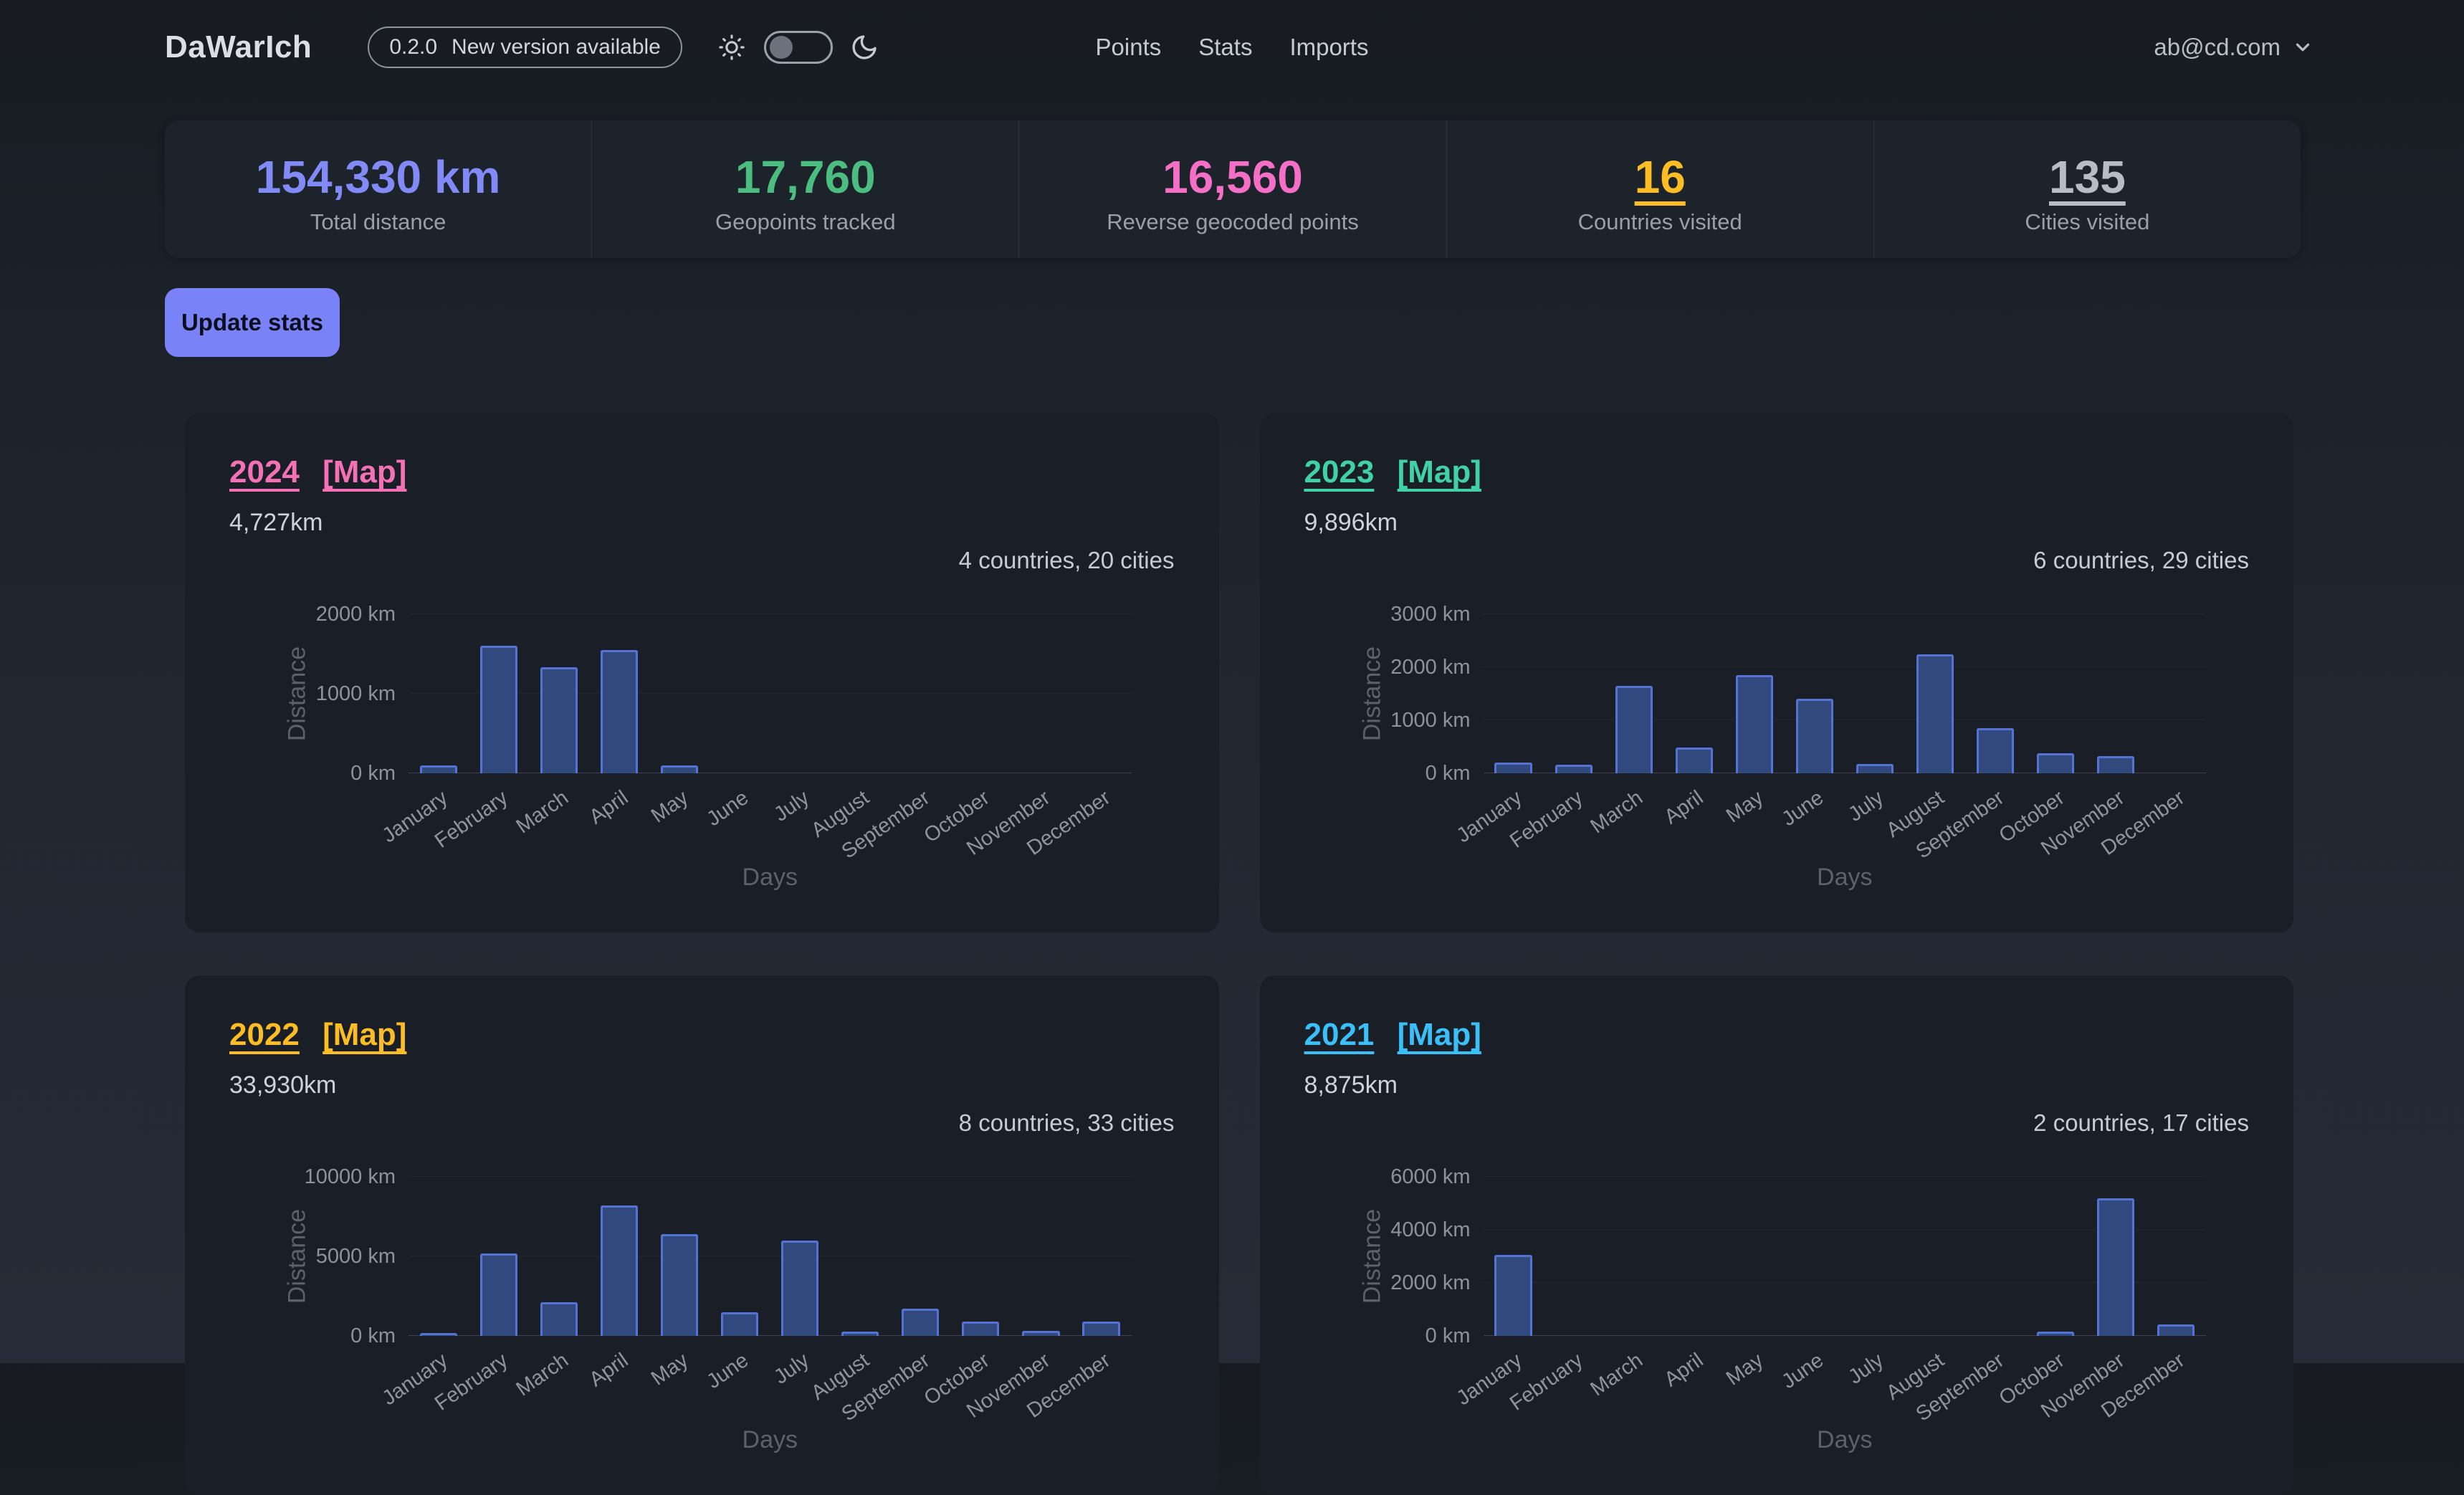 Image resolution: width=2464 pixels, height=1495 pixels. What do you see at coordinates (1339, 472) in the screenshot?
I see `year-link-2023: 2023` at bounding box center [1339, 472].